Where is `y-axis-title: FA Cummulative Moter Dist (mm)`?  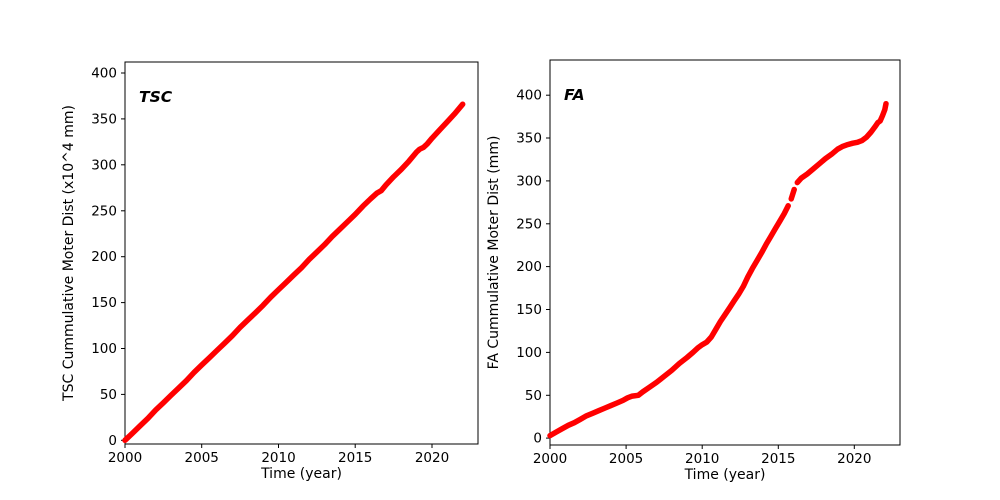 y-axis-title: FA Cummulative Moter Dist (mm) is located at coordinates (494, 253).